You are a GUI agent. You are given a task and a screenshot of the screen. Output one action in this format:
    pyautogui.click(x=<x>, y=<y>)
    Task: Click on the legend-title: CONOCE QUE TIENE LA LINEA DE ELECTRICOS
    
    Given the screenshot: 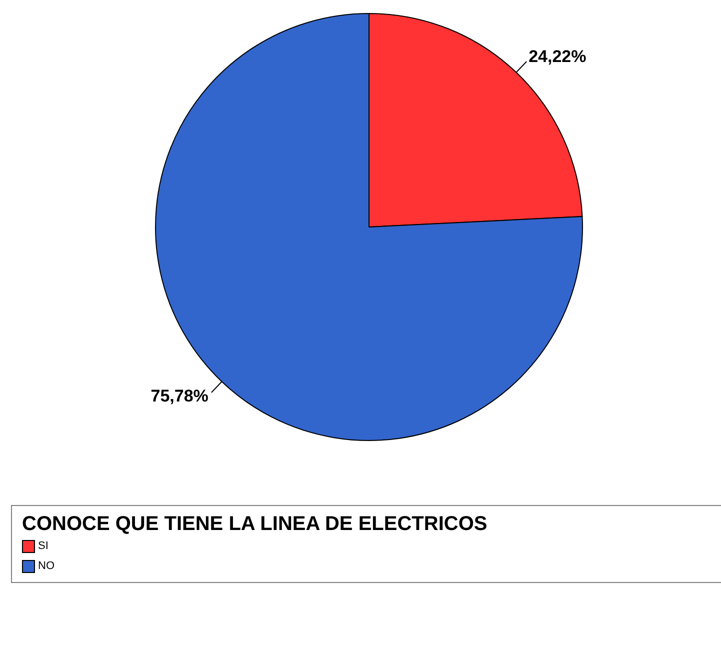 What is the action you would take?
    pyautogui.click(x=255, y=524)
    